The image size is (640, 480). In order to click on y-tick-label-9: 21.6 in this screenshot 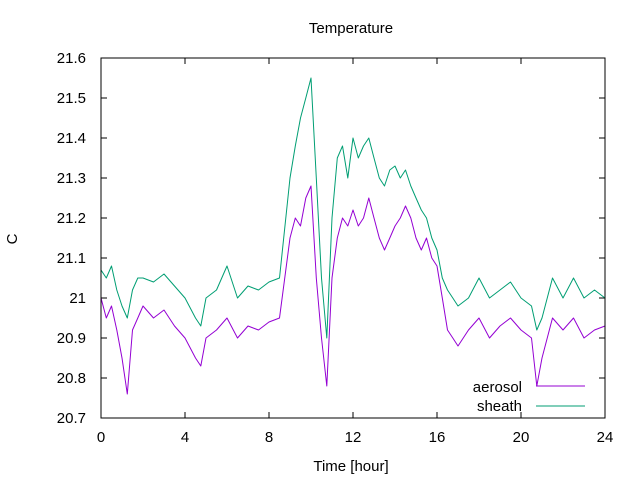, I will do `click(71, 58)`.